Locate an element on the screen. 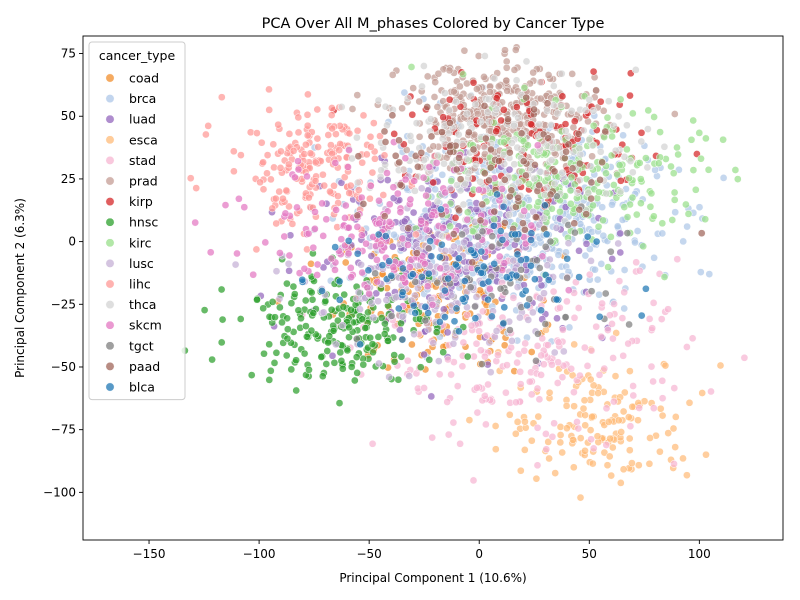  y-tick-label: −75 is located at coordinates (63, 430).